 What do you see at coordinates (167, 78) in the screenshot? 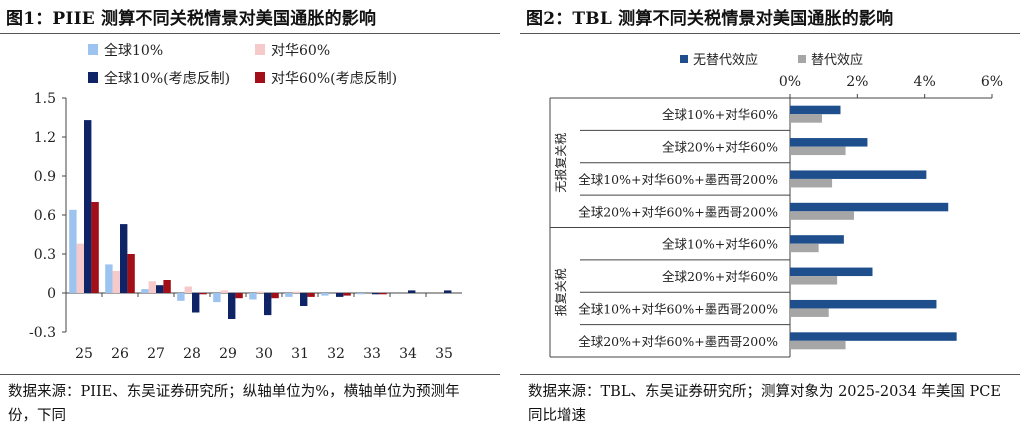
I see `legend-label: 全球10%(考虑反制)` at bounding box center [167, 78].